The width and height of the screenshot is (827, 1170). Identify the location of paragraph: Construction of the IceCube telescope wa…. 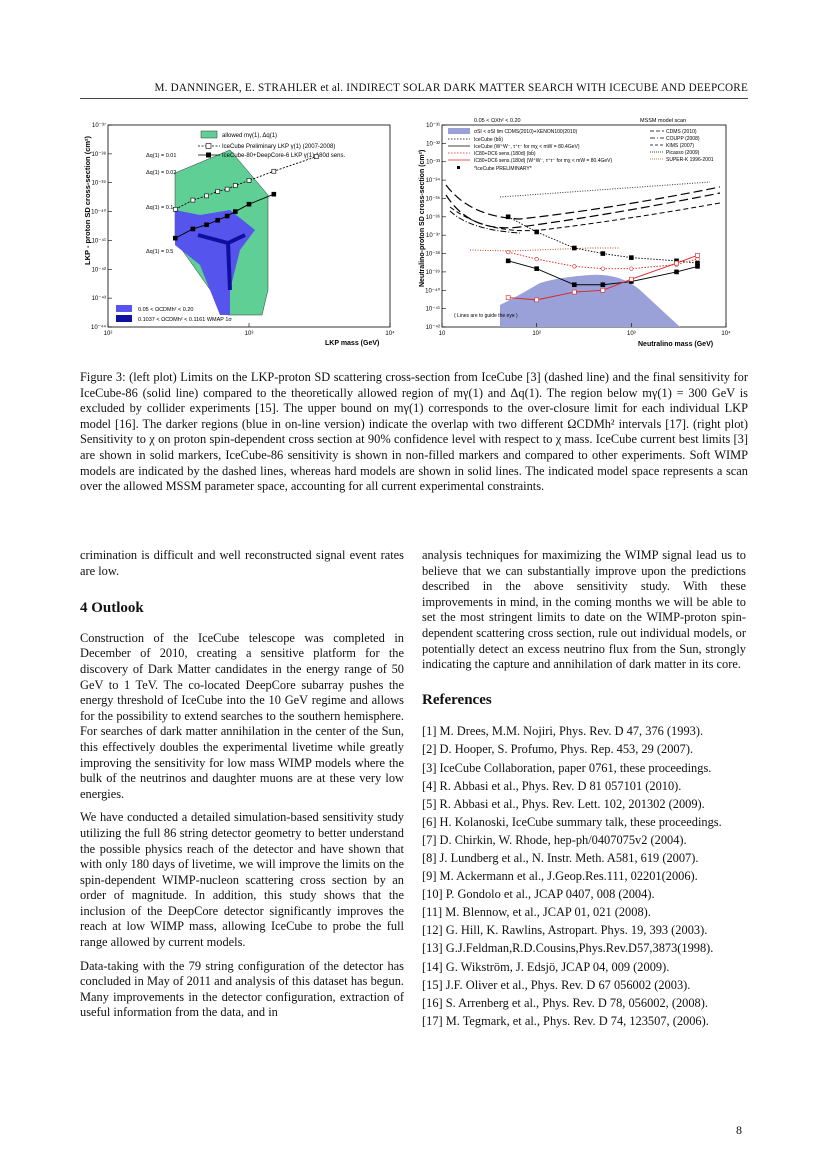
(242, 715).